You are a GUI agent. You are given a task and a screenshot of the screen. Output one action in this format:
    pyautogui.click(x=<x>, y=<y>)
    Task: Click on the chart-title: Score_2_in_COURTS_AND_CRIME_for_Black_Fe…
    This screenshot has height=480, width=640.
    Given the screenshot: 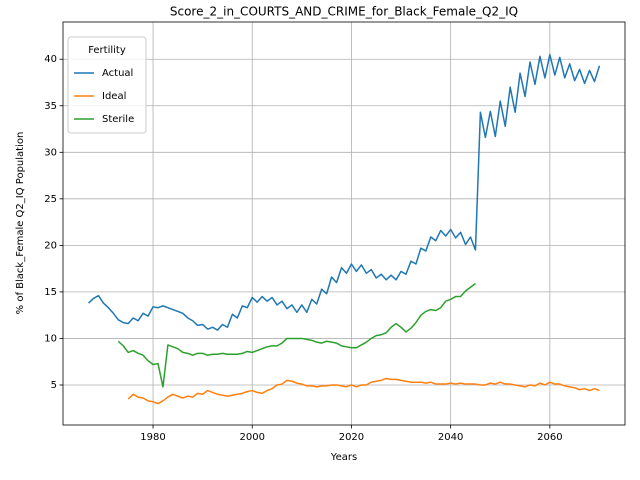 What is the action you would take?
    pyautogui.click(x=344, y=12)
    